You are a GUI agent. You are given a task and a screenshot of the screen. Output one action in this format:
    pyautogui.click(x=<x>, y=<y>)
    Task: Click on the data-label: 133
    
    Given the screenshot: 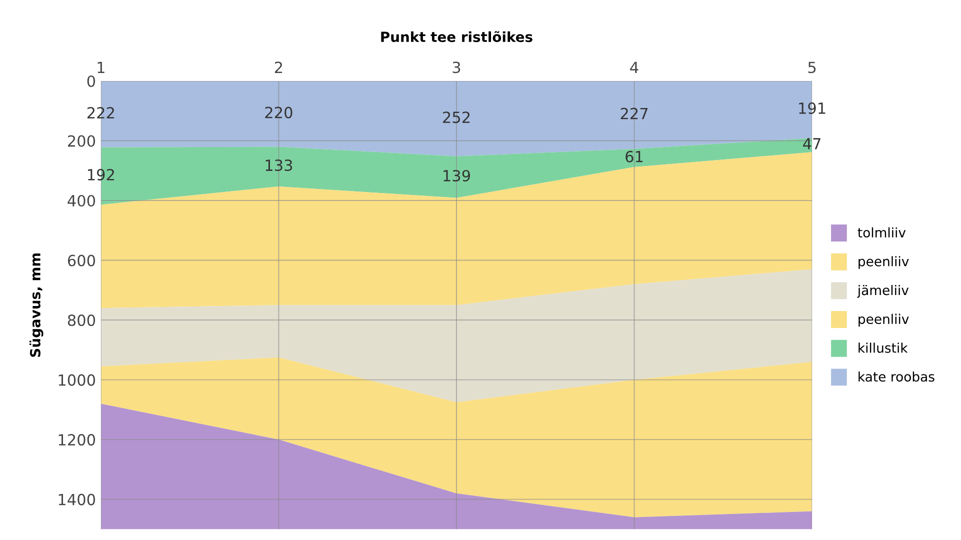 What is the action you would take?
    pyautogui.click(x=279, y=165)
    